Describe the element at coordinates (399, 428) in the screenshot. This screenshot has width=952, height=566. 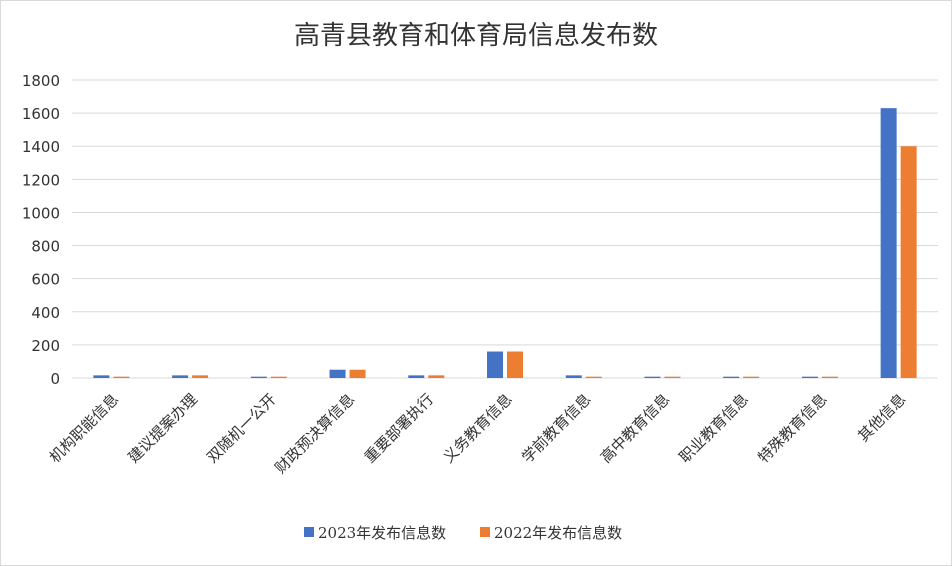
I see `x-tick-label: 重要部署执行` at that location.